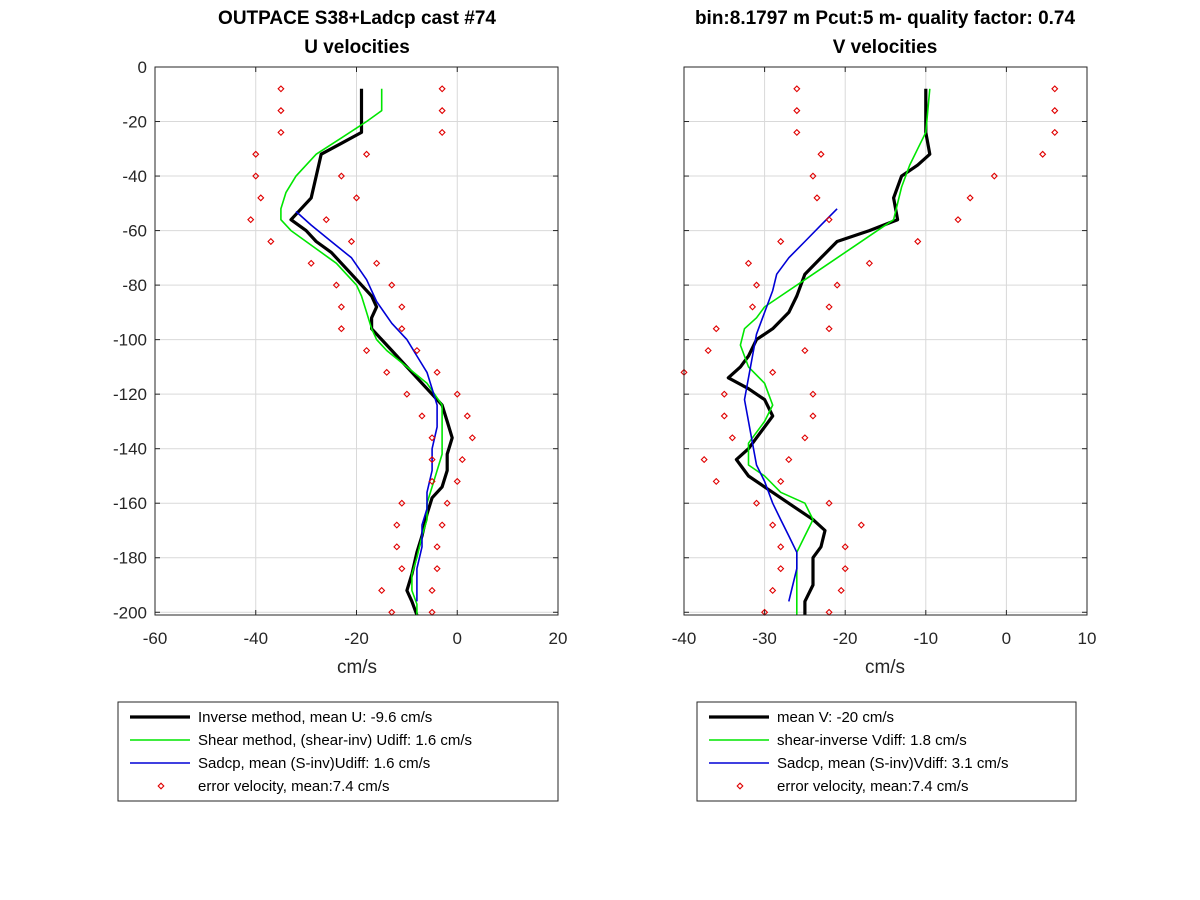 This screenshot has height=900, width=1200. I want to click on v-xtick-label: -10, so click(926, 638).